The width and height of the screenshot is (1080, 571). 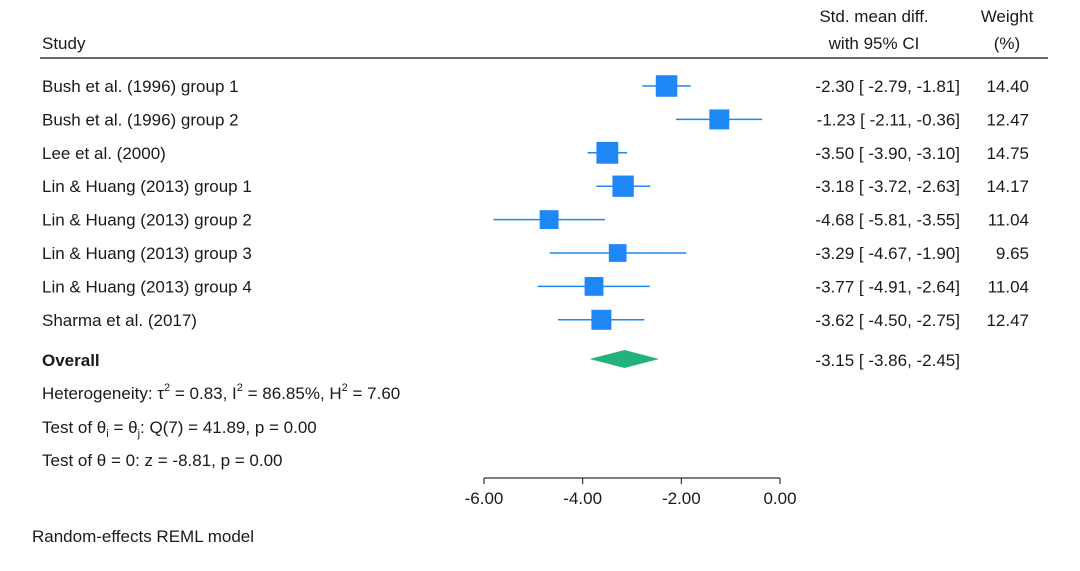 What do you see at coordinates (179, 429) in the screenshot?
I see `test-equal-text: Test of θi = θj: Q(7) = 41.89, p = 0.00` at bounding box center [179, 429].